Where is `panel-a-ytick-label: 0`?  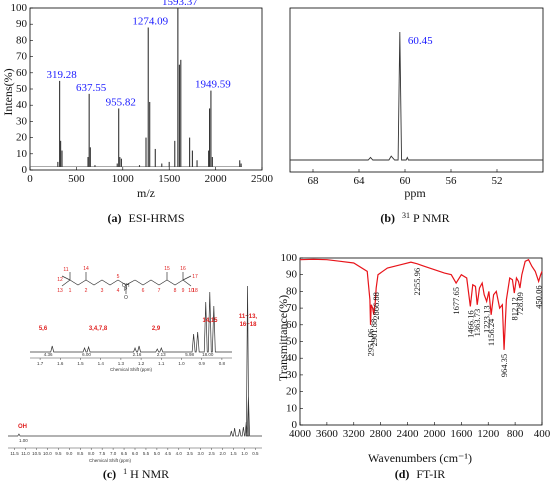 panel-a-ytick-label: 0 is located at coordinates (25, 170).